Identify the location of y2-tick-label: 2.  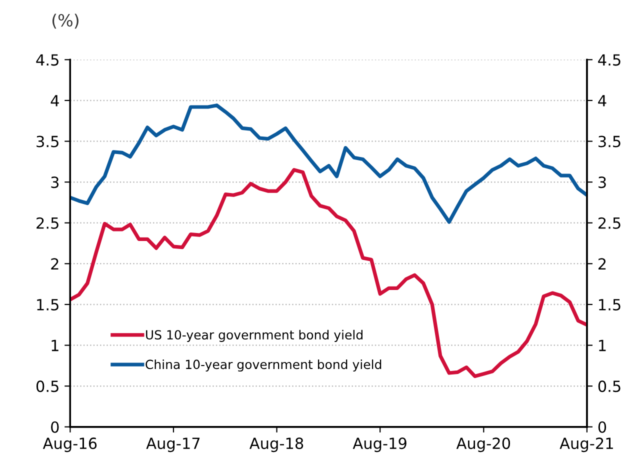
(602, 264).